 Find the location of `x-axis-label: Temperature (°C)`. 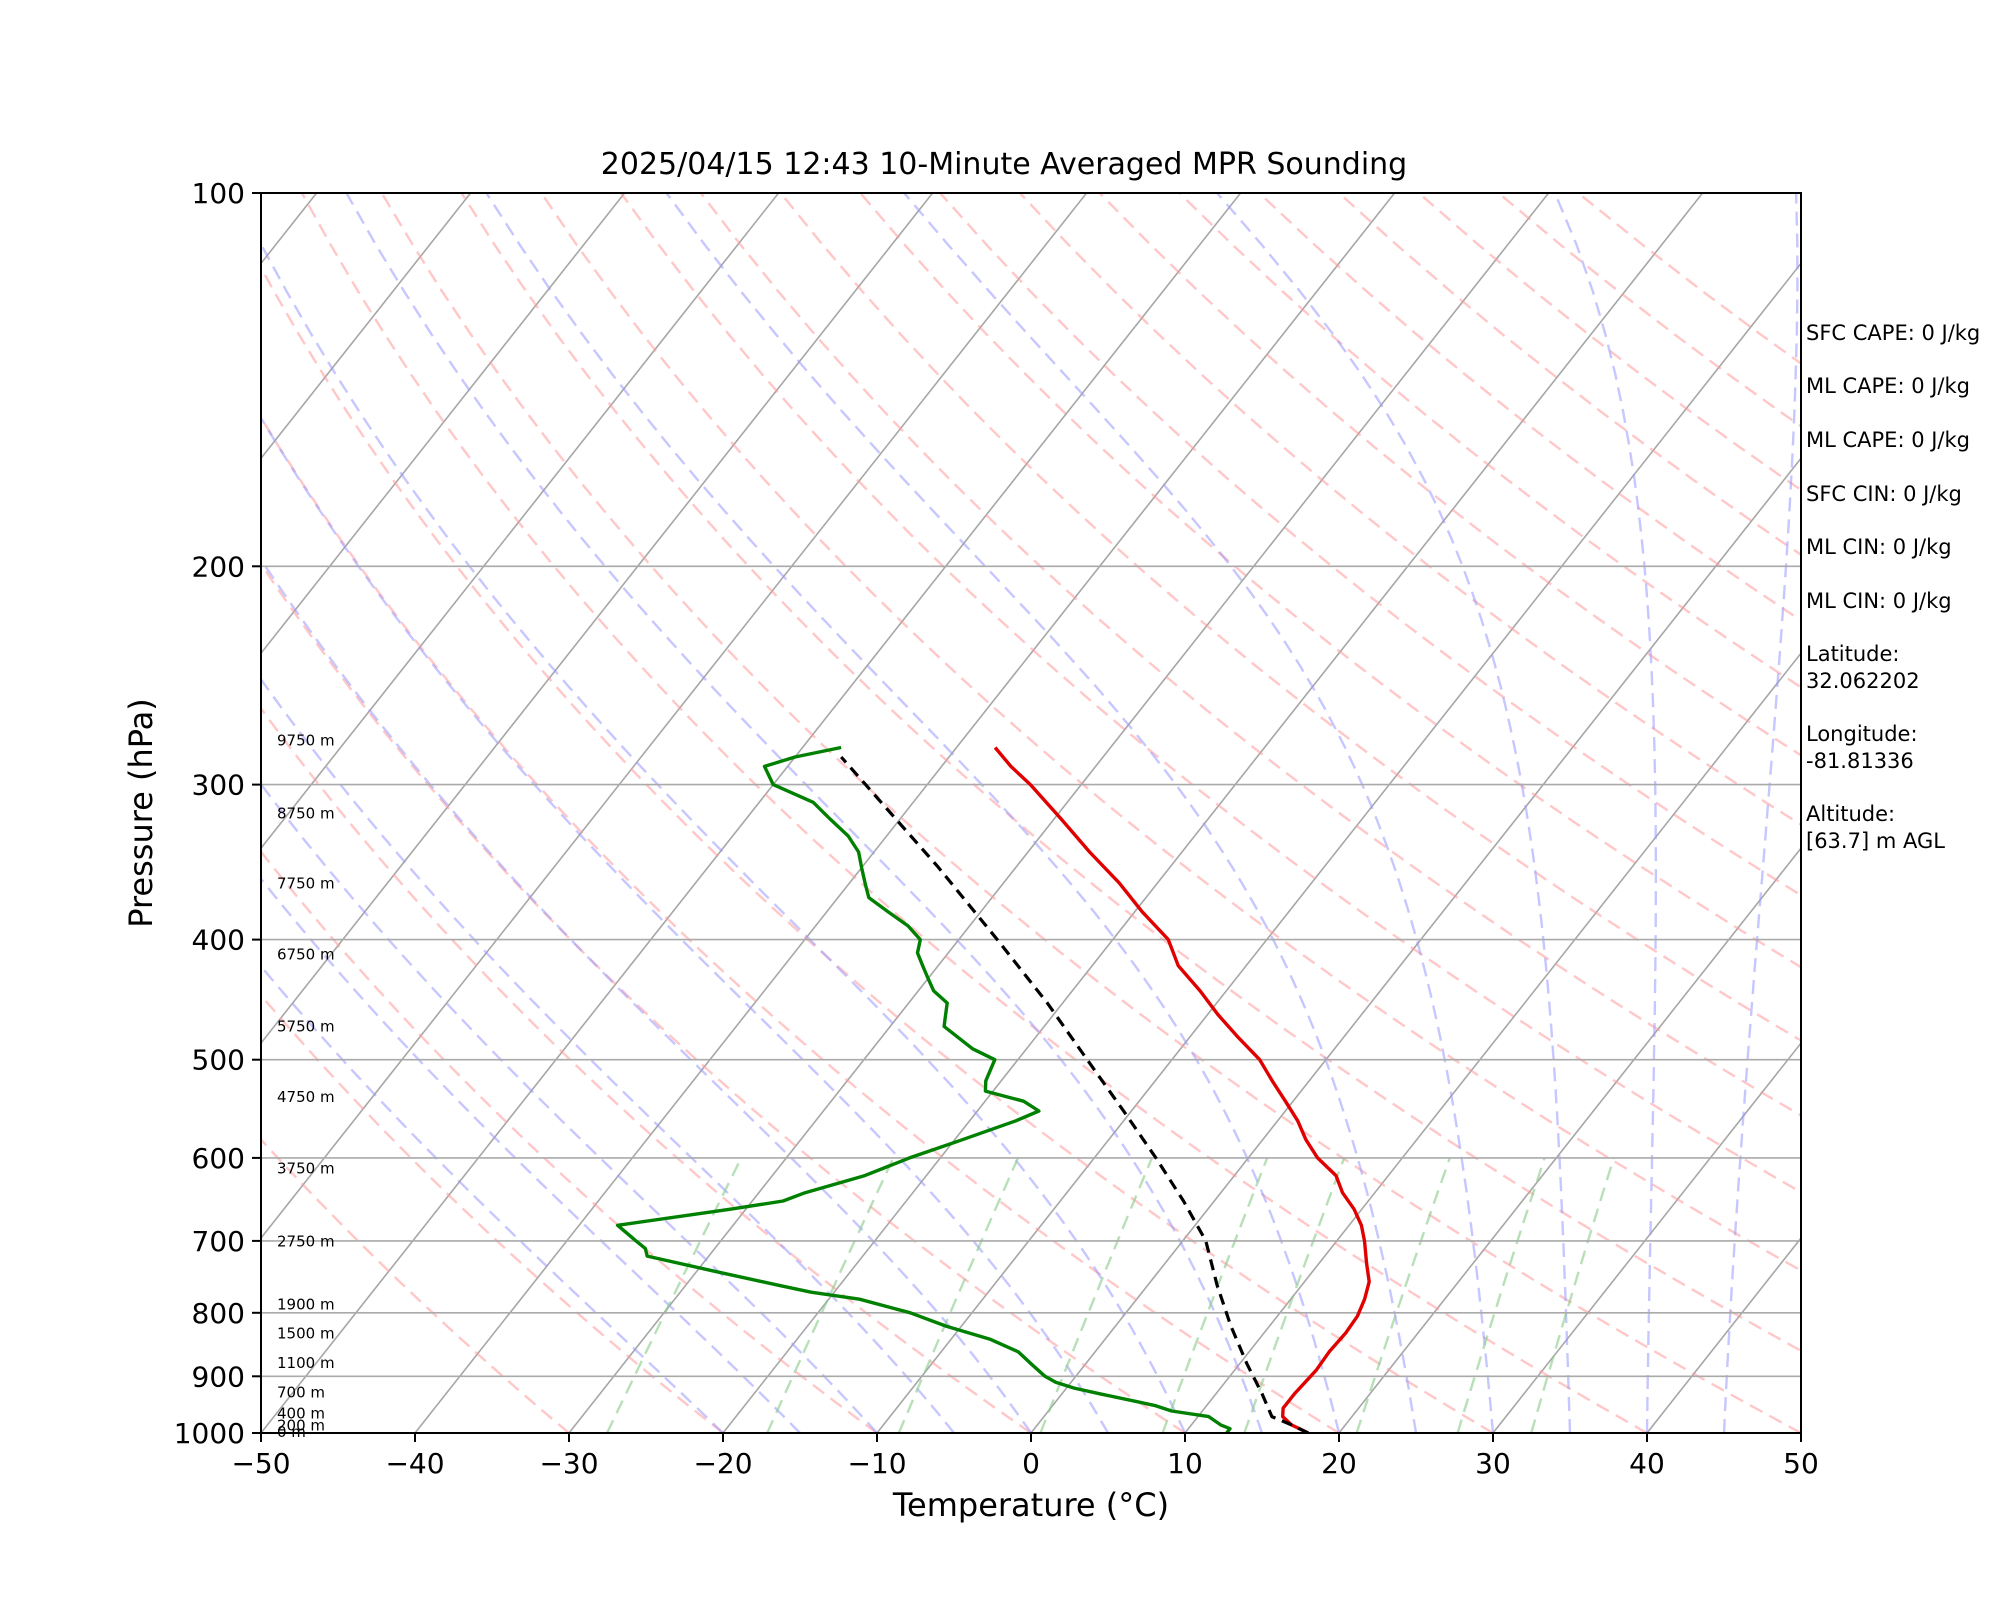

x-axis-label: Temperature (°C) is located at coordinates (1030, 1505).